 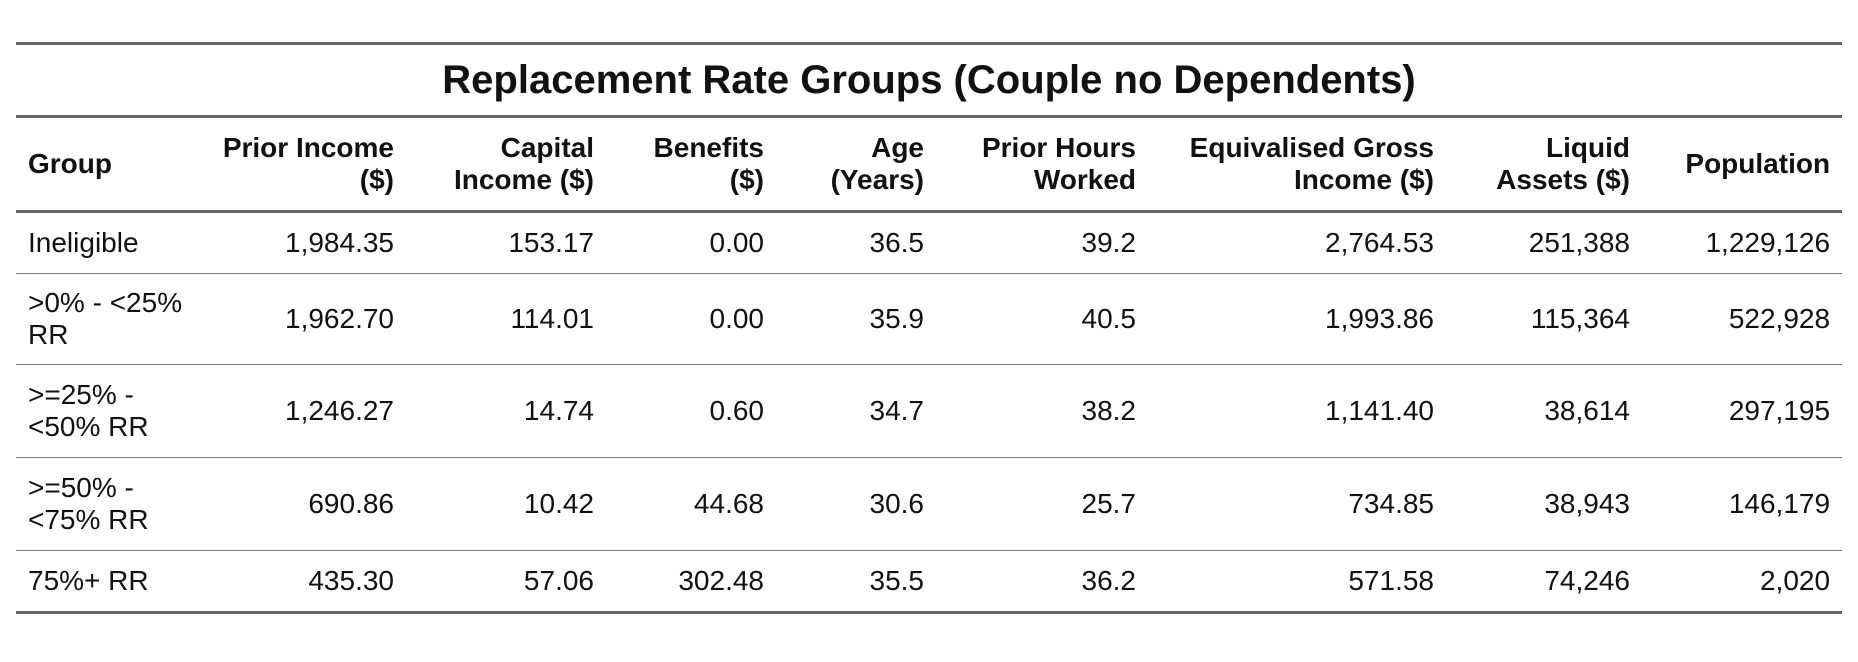 I want to click on table-cell: 114.01, so click(x=506, y=319).